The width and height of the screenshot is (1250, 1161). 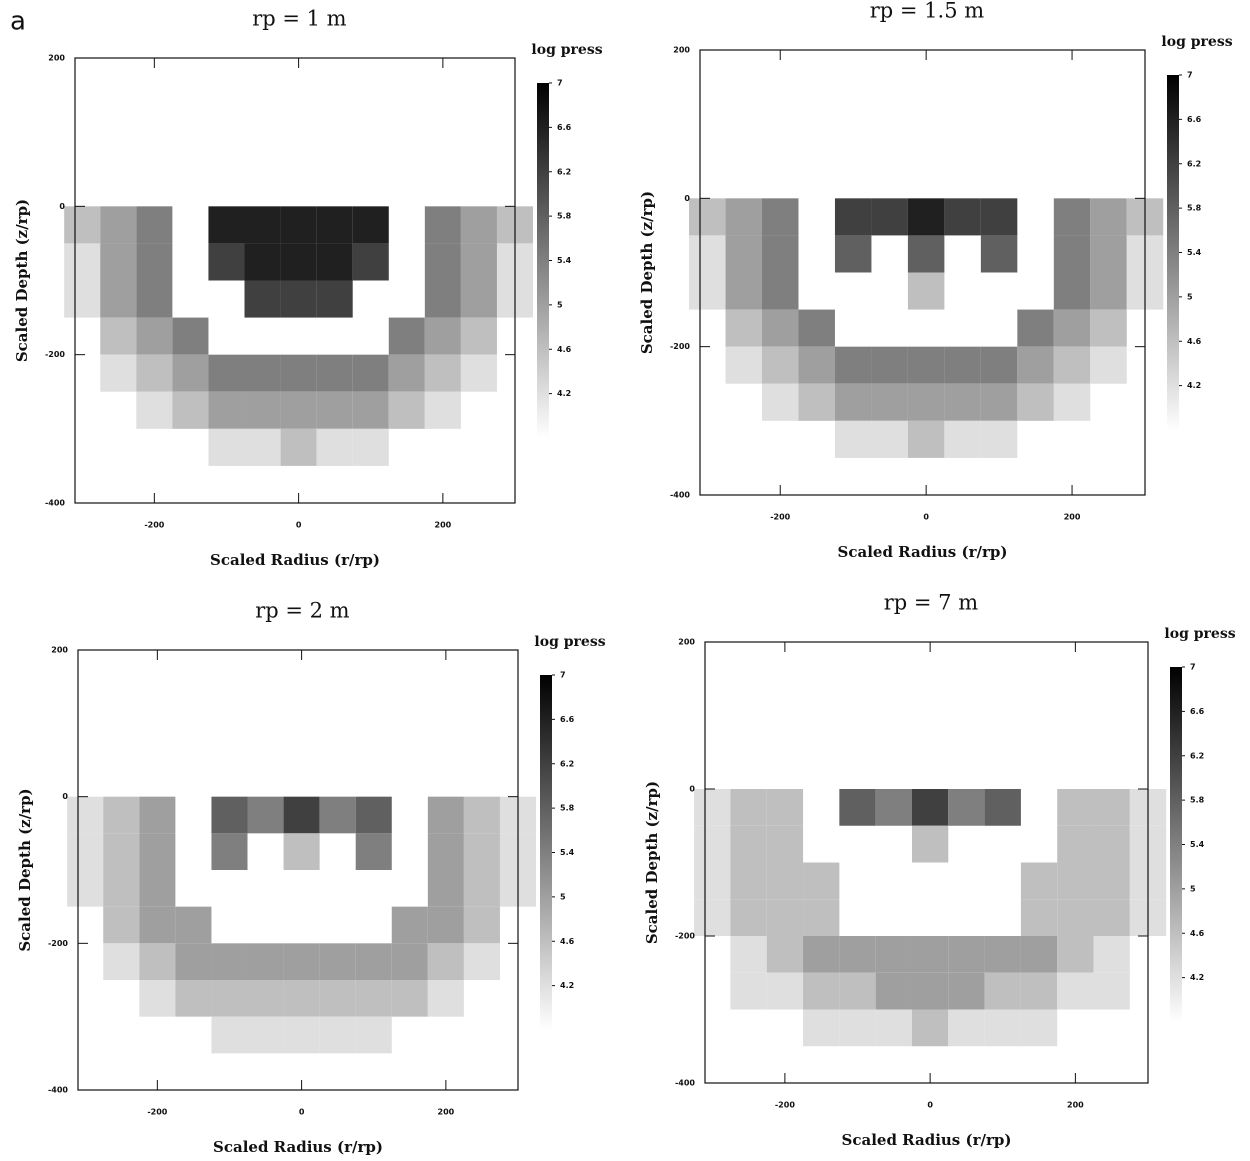 I want to click on chart-title: rp = 7 m, so click(x=931, y=603).